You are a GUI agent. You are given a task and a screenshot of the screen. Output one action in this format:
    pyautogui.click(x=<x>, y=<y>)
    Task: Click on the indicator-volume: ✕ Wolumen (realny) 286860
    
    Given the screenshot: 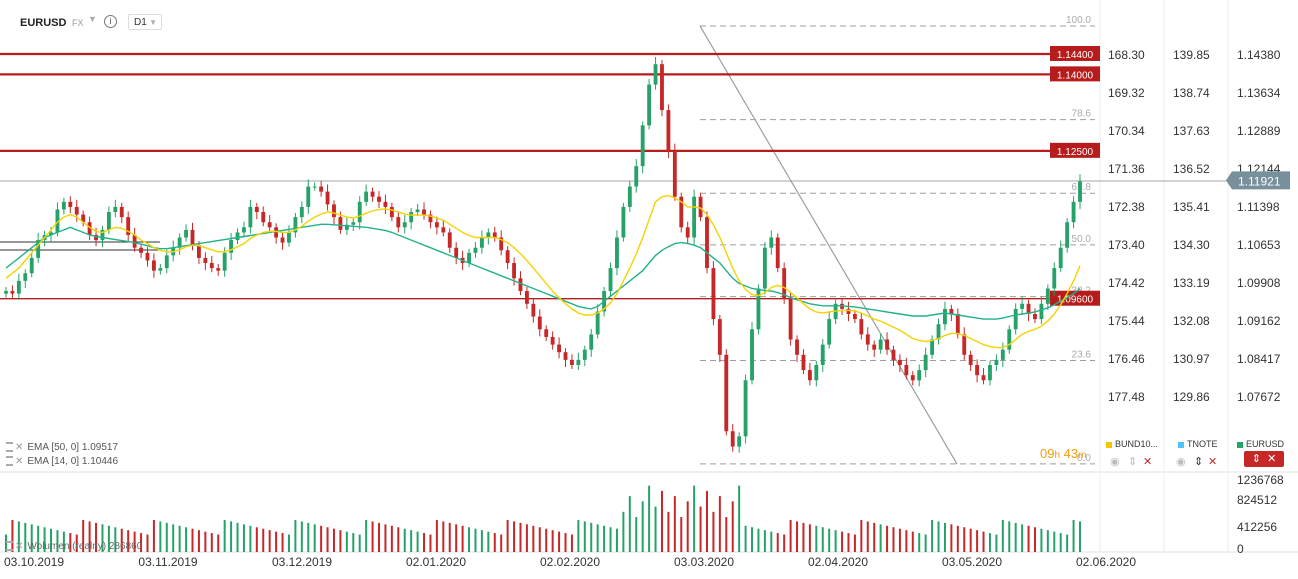 What is the action you would take?
    pyautogui.click(x=74, y=546)
    